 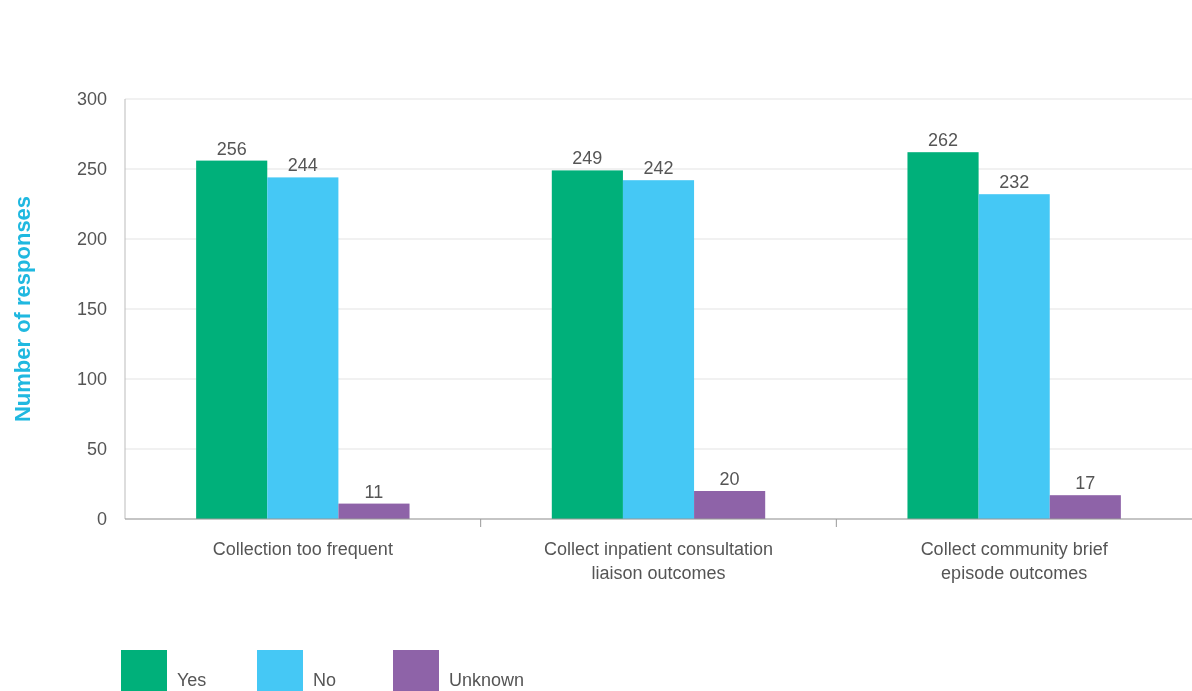 I want to click on data-label: 20, so click(x=729, y=479).